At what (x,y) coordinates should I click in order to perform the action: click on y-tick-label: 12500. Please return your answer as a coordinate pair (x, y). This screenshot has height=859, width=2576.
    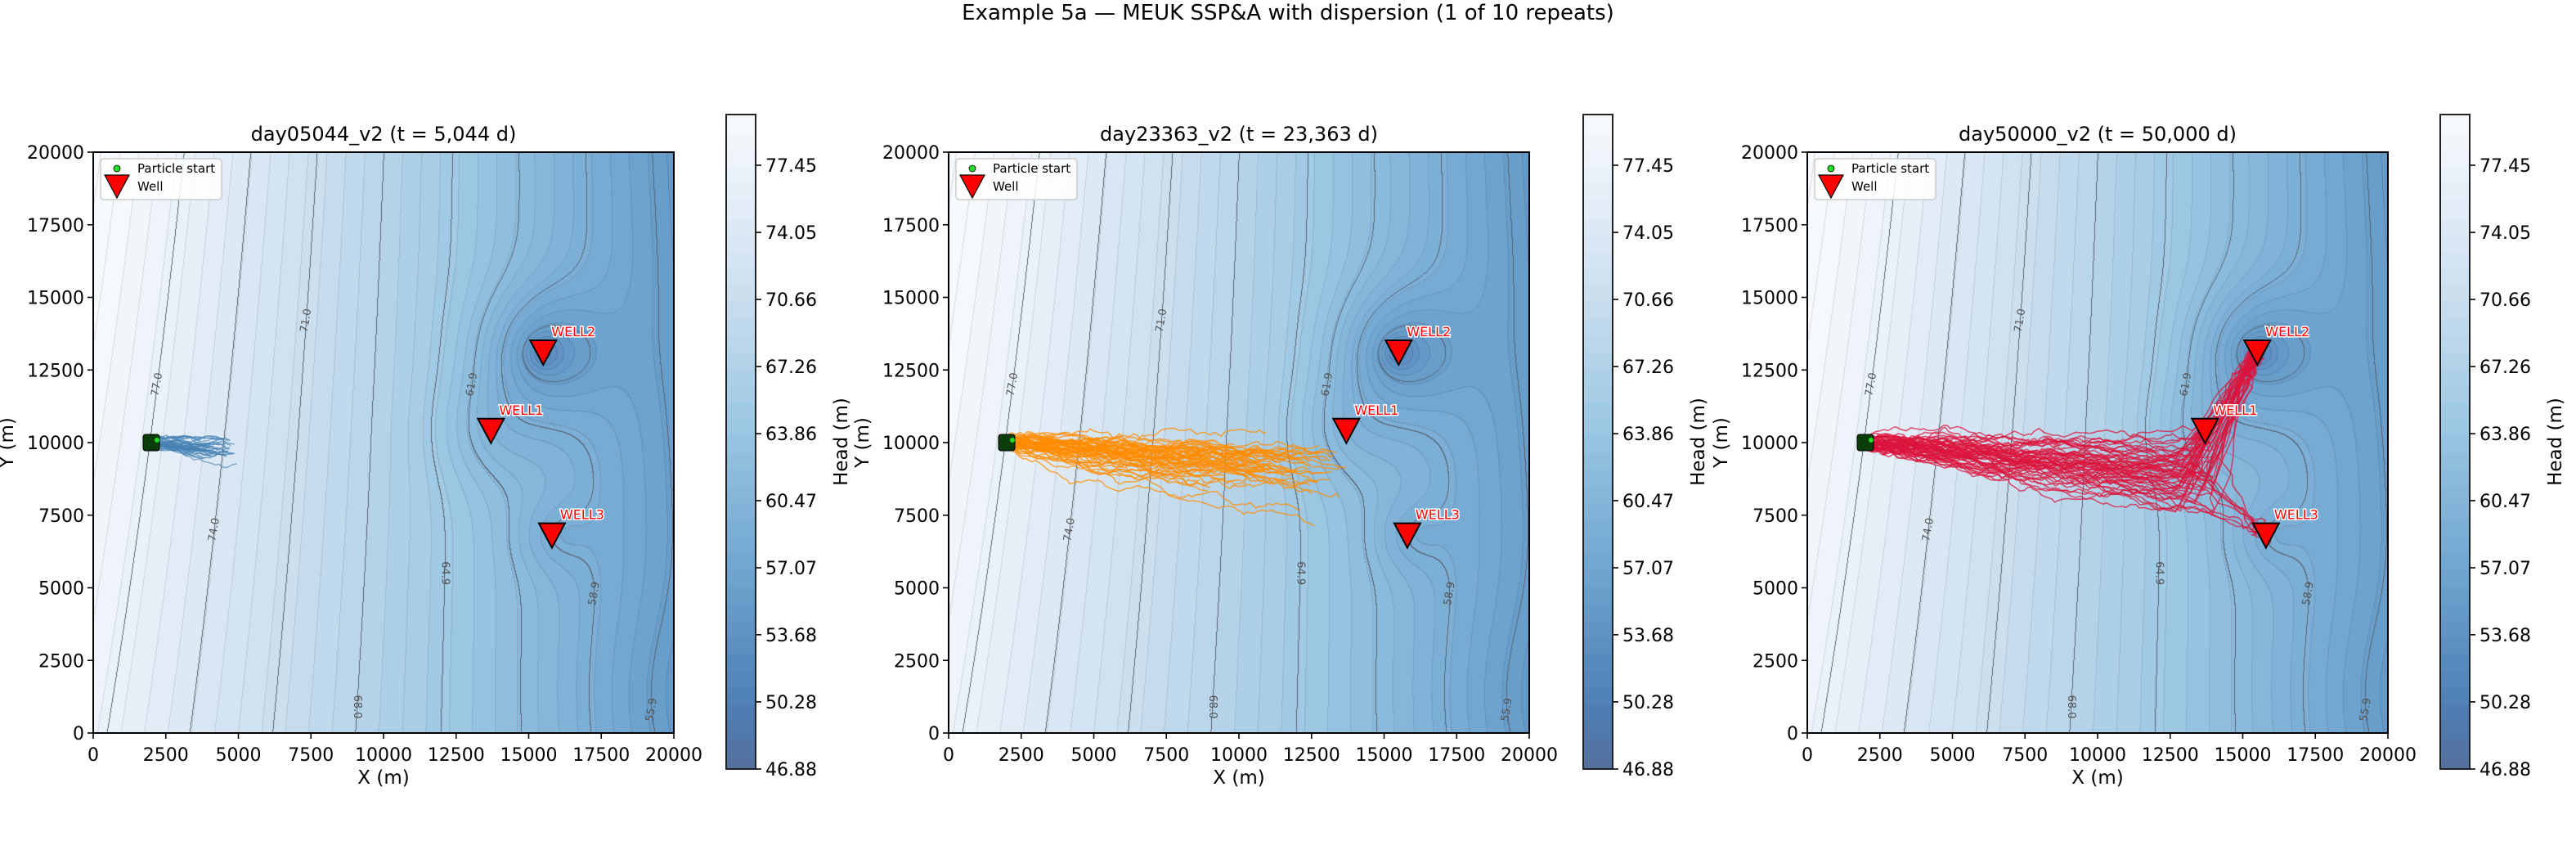
    Looking at the image, I should click on (1769, 371).